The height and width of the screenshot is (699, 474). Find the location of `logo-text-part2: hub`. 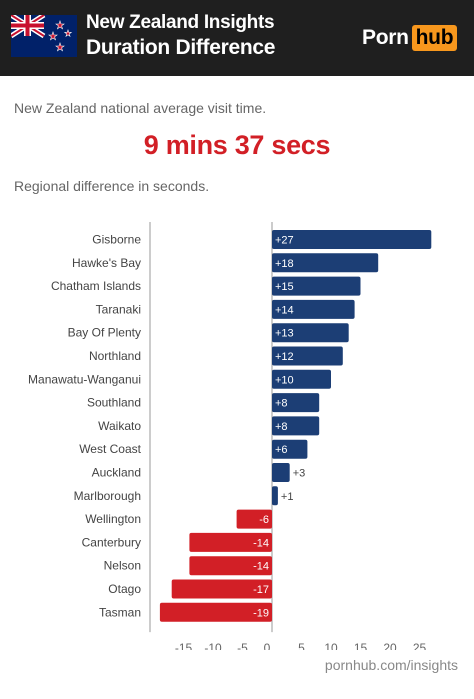

logo-text-part2: hub is located at coordinates (434, 38).